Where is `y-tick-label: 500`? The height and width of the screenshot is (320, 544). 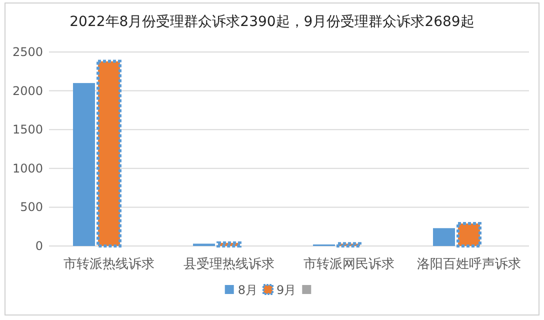
y-tick-label: 500 is located at coordinates (31, 207).